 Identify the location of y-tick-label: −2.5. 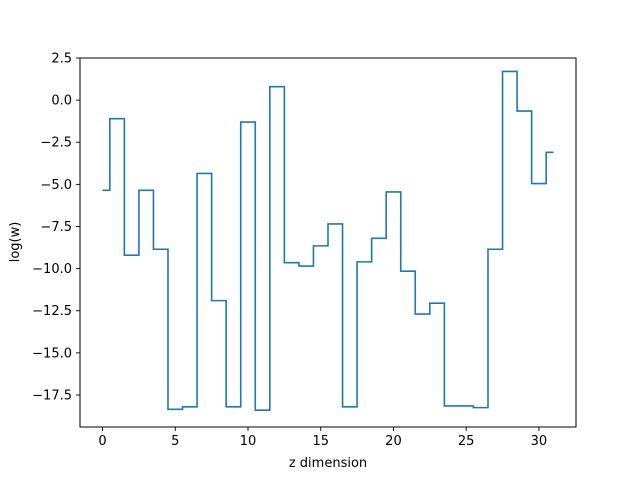
(56, 143).